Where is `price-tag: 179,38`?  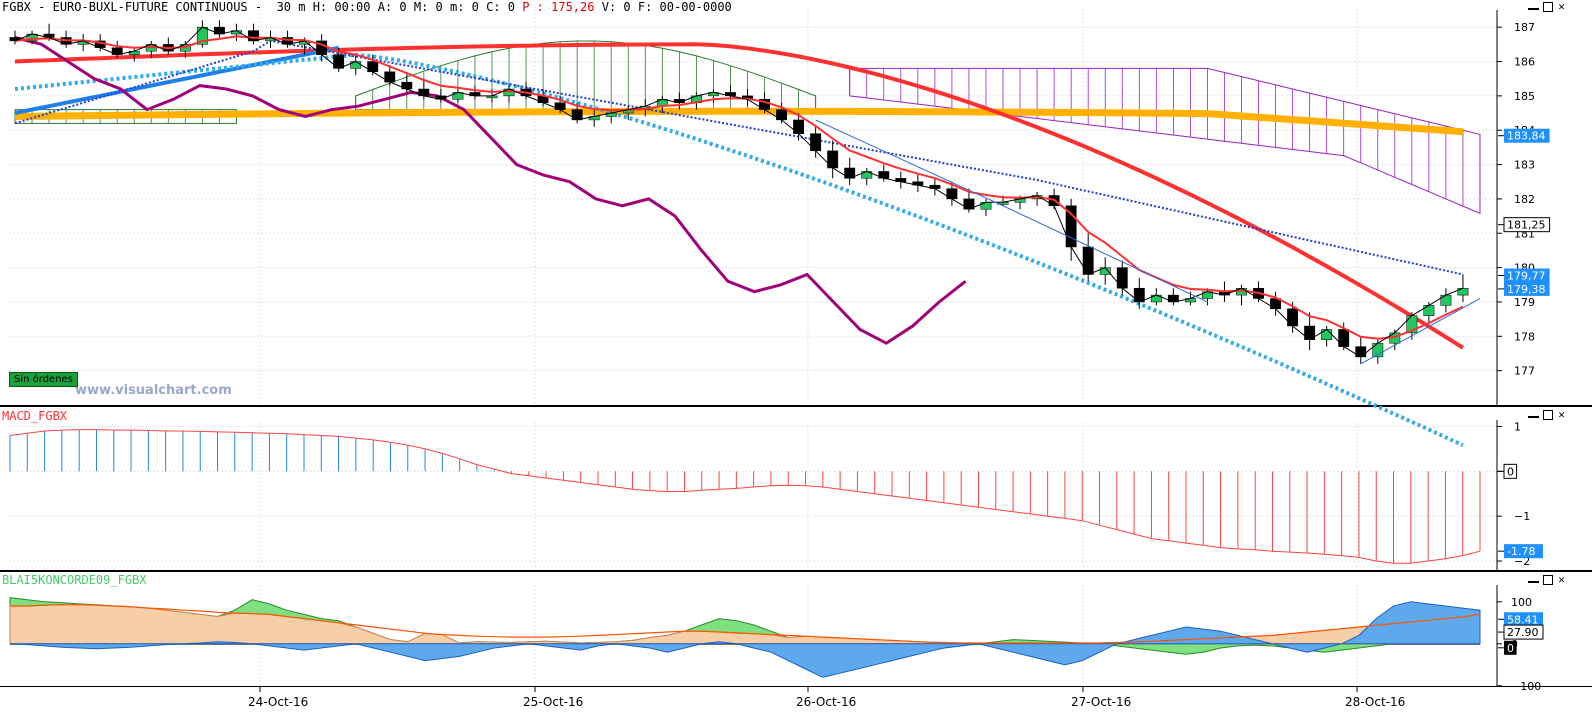 price-tag: 179,38 is located at coordinates (1526, 289).